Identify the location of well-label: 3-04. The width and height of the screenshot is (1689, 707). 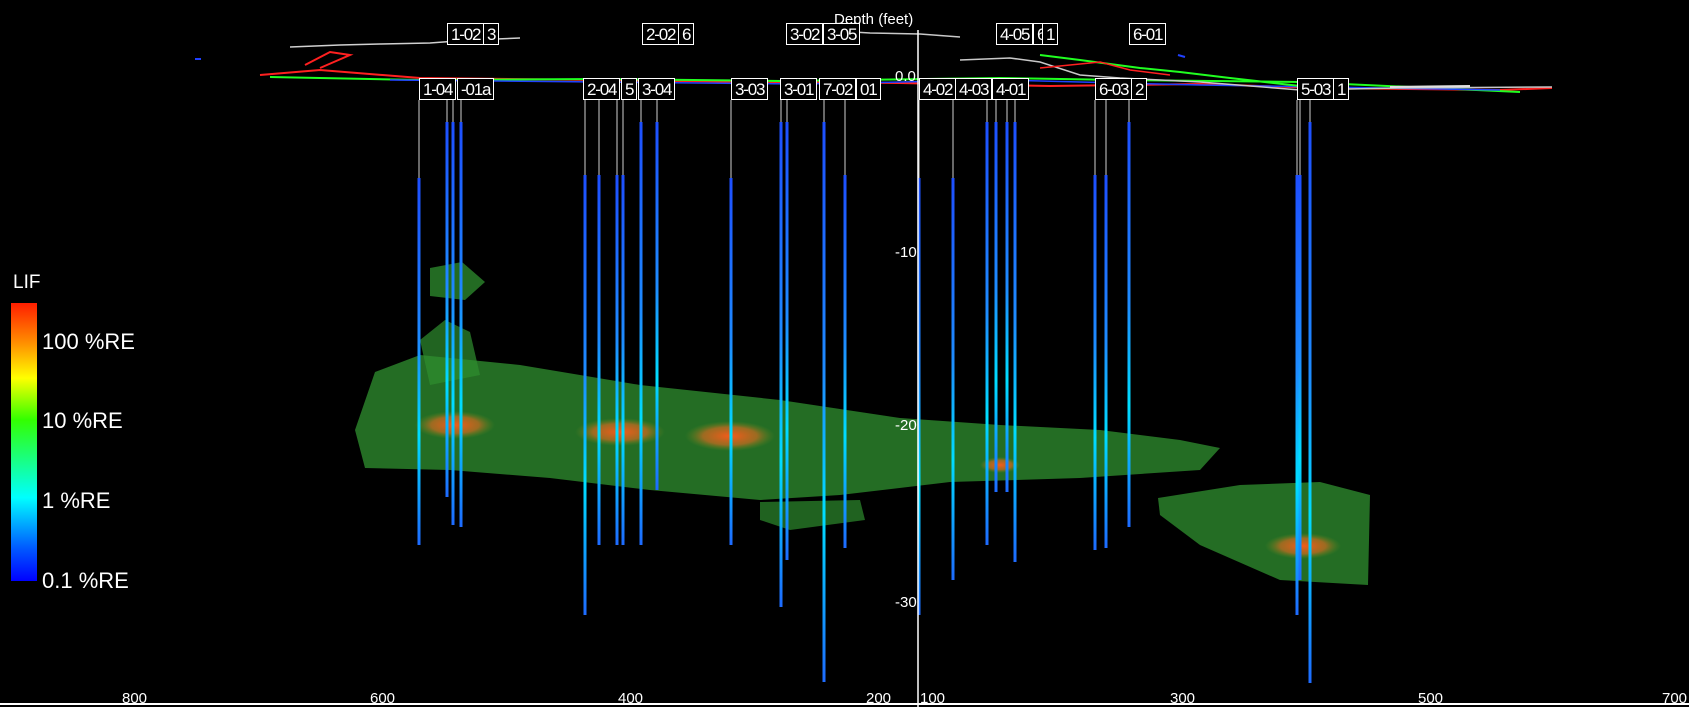
(657, 89).